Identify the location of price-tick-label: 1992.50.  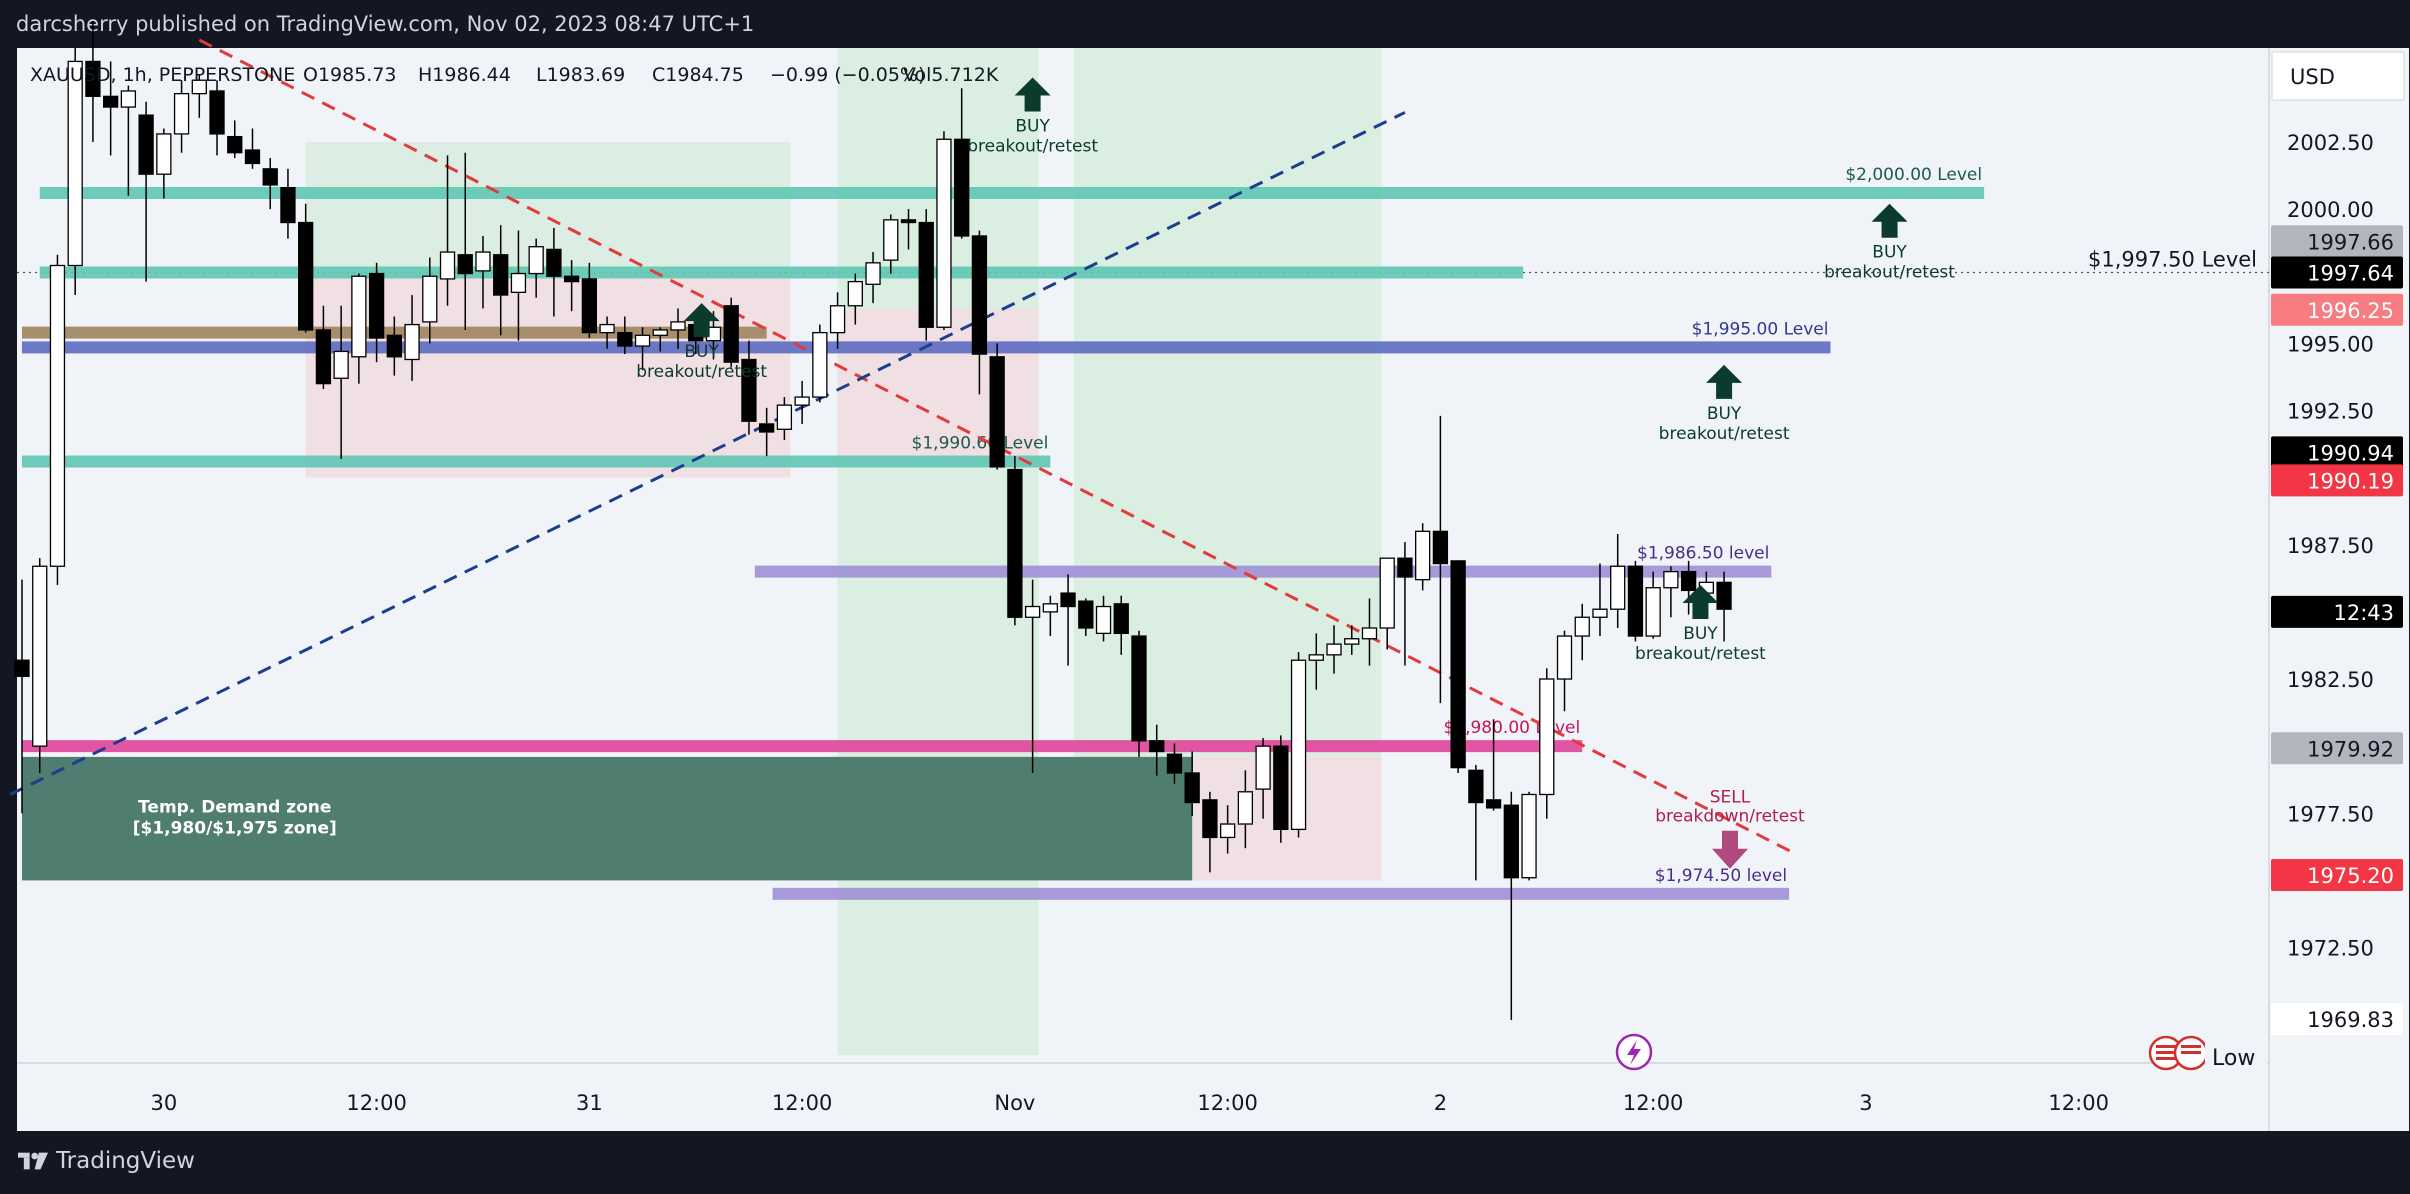
(2330, 412).